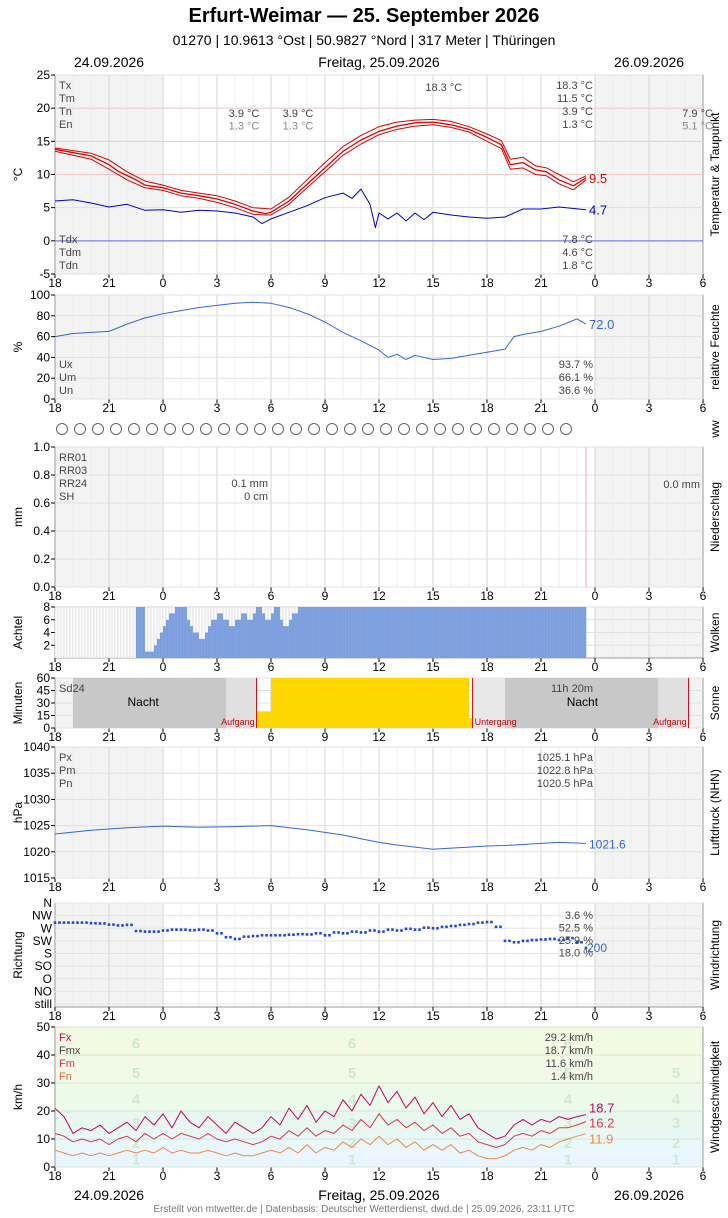 The width and height of the screenshot is (728, 1218). Describe the element at coordinates (109, 408) in the screenshot. I see `x-tick-label: 21` at that location.